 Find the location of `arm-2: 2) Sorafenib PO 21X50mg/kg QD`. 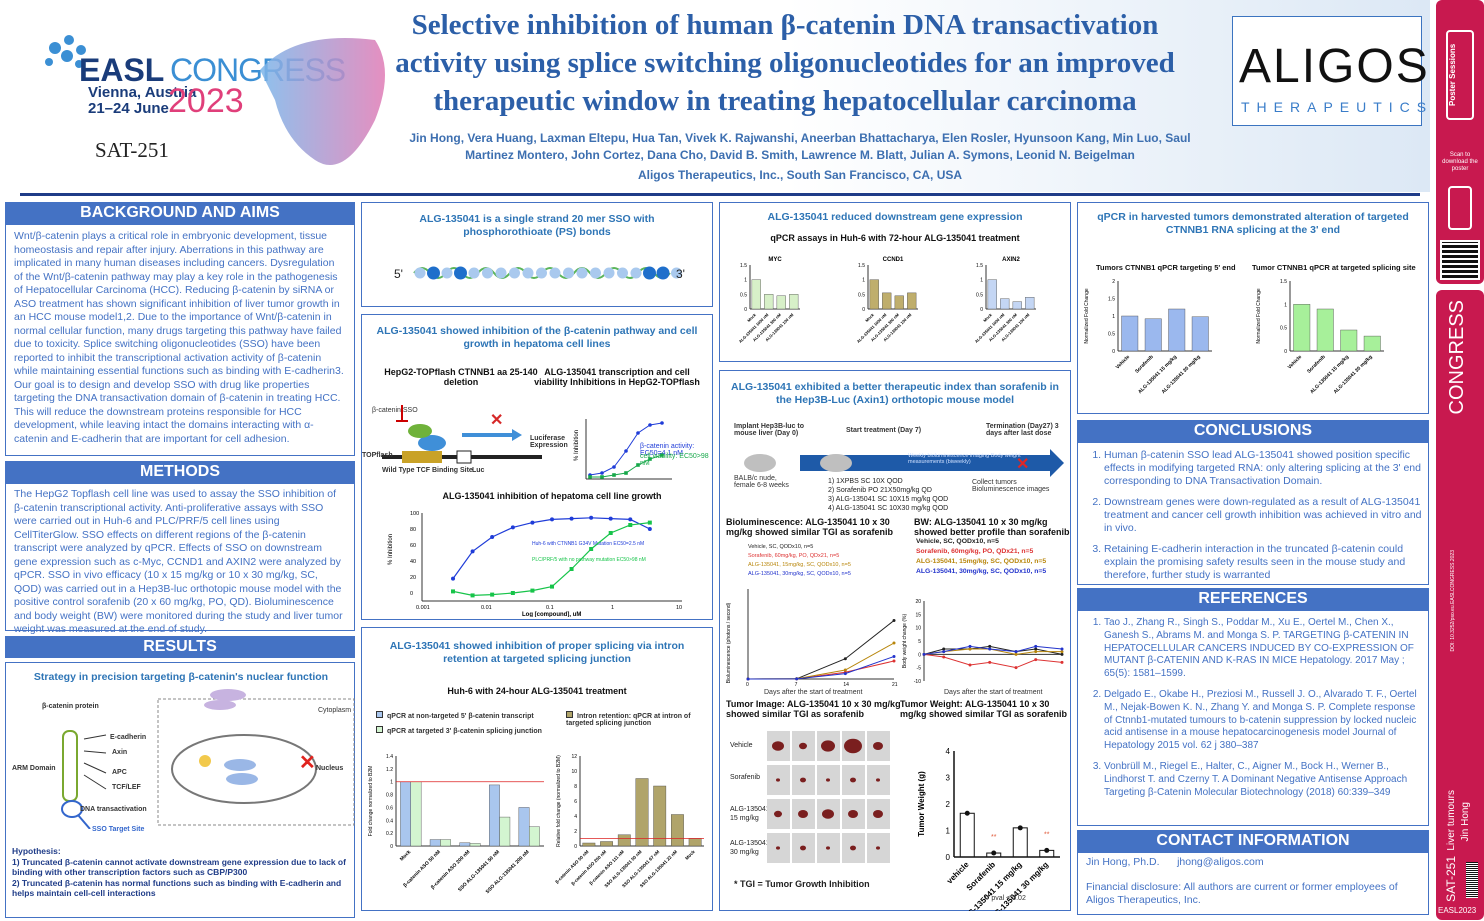

arm-2: 2) Sorafenib PO 21X50mg/kg QD is located at coordinates (880, 490).